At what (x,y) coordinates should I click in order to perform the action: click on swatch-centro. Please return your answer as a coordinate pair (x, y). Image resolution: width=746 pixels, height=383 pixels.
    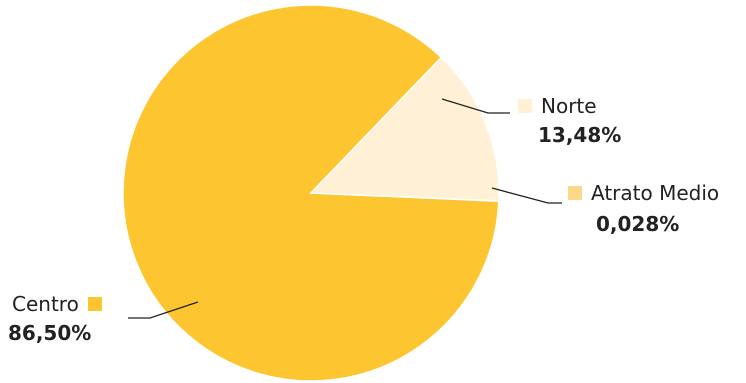
    Looking at the image, I should click on (94, 304).